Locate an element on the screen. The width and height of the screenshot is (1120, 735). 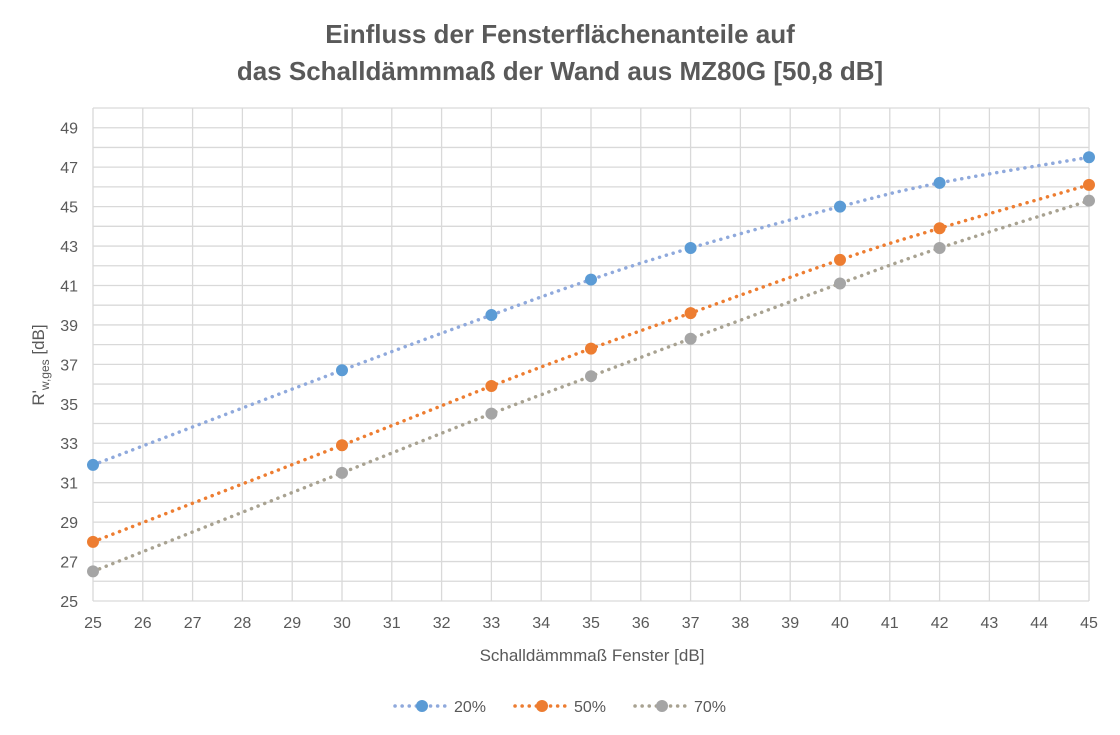
y-tick-label: 49 is located at coordinates (69, 129).